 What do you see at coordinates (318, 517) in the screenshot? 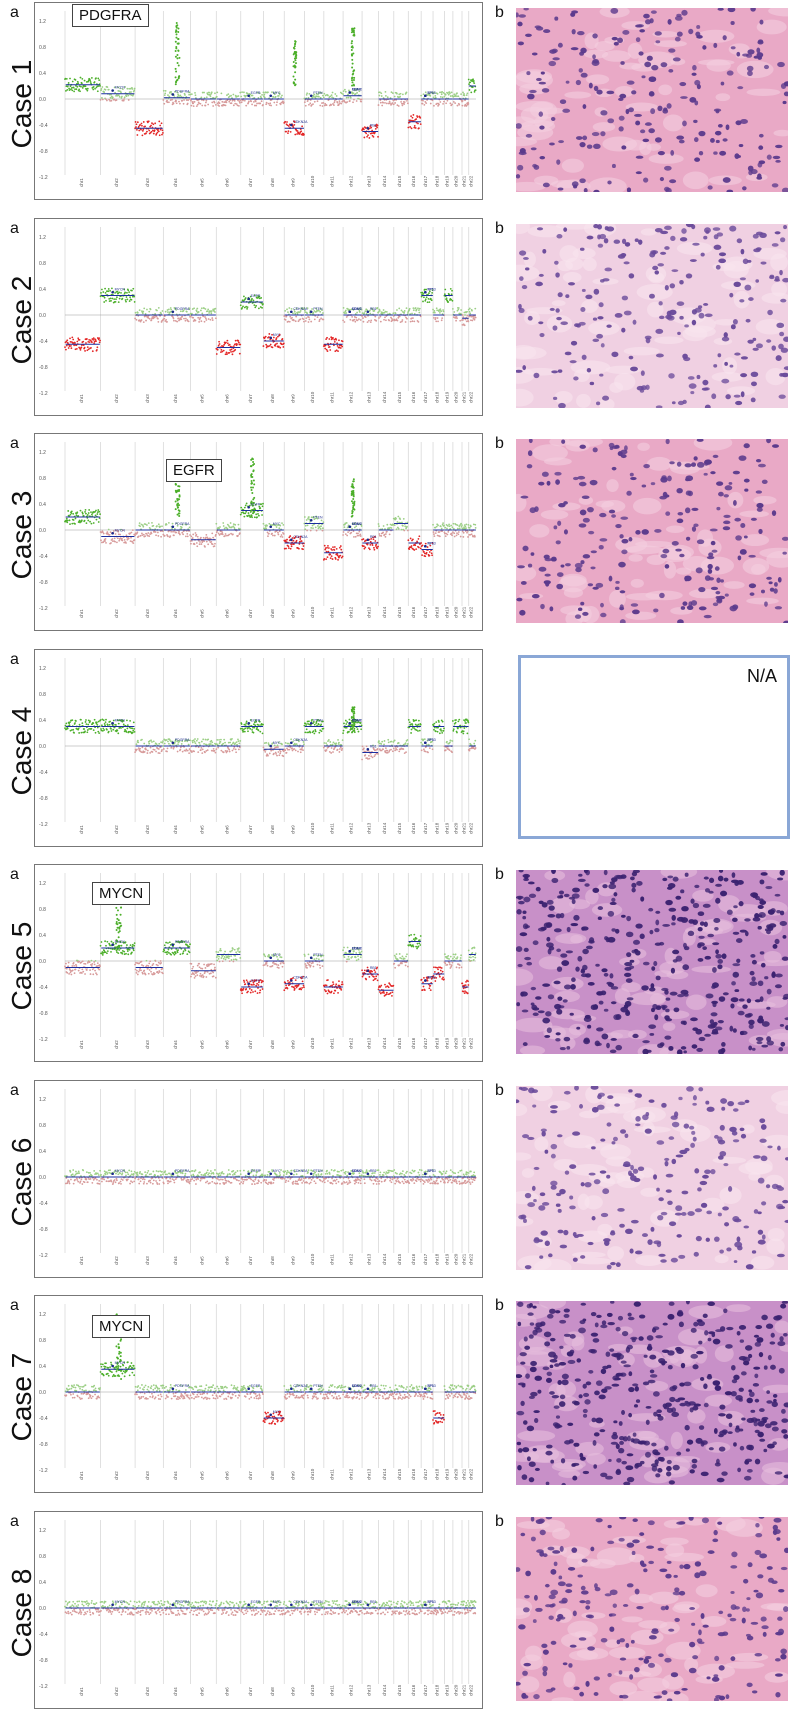
I see `gene-label: PTEN` at bounding box center [318, 517].